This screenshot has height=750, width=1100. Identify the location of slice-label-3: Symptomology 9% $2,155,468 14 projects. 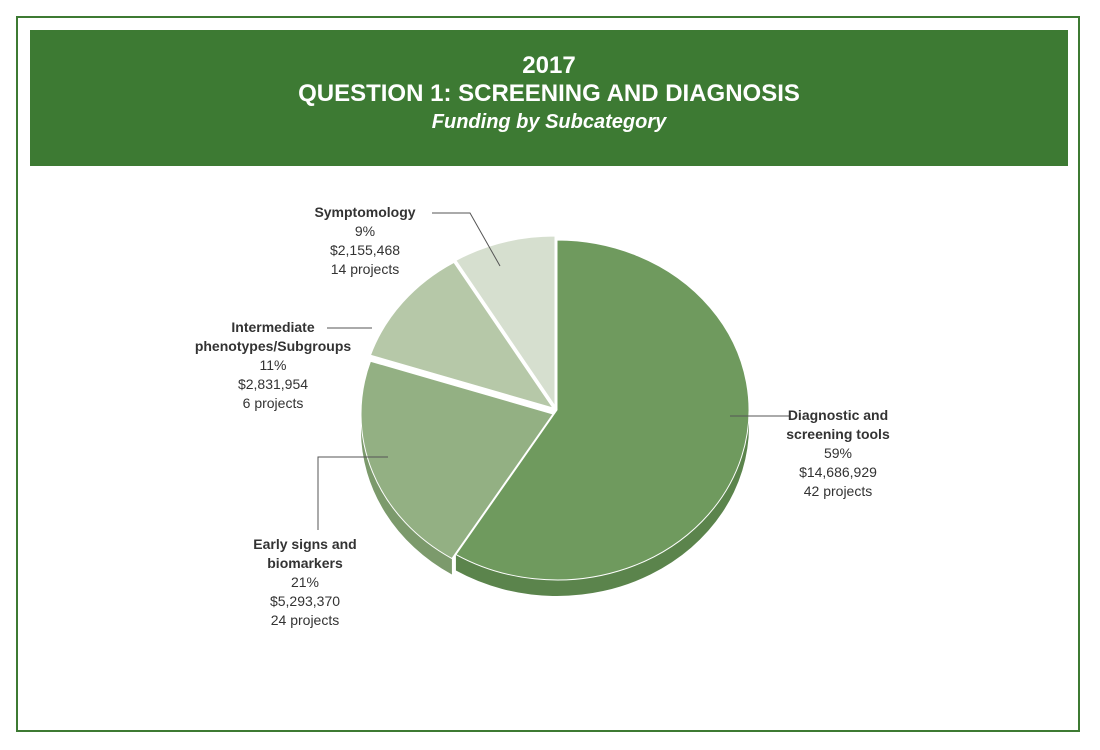
(364, 240).